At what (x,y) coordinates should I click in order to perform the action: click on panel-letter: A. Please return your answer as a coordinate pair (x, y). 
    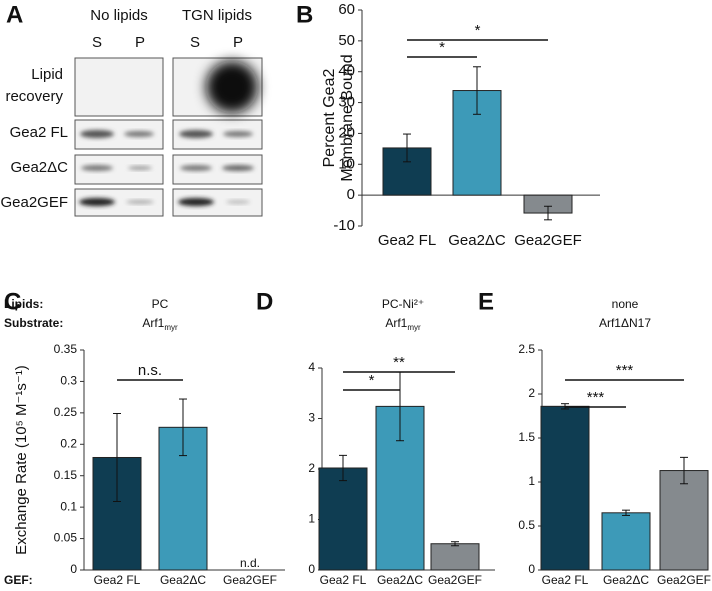
    Looking at the image, I should click on (14, 14).